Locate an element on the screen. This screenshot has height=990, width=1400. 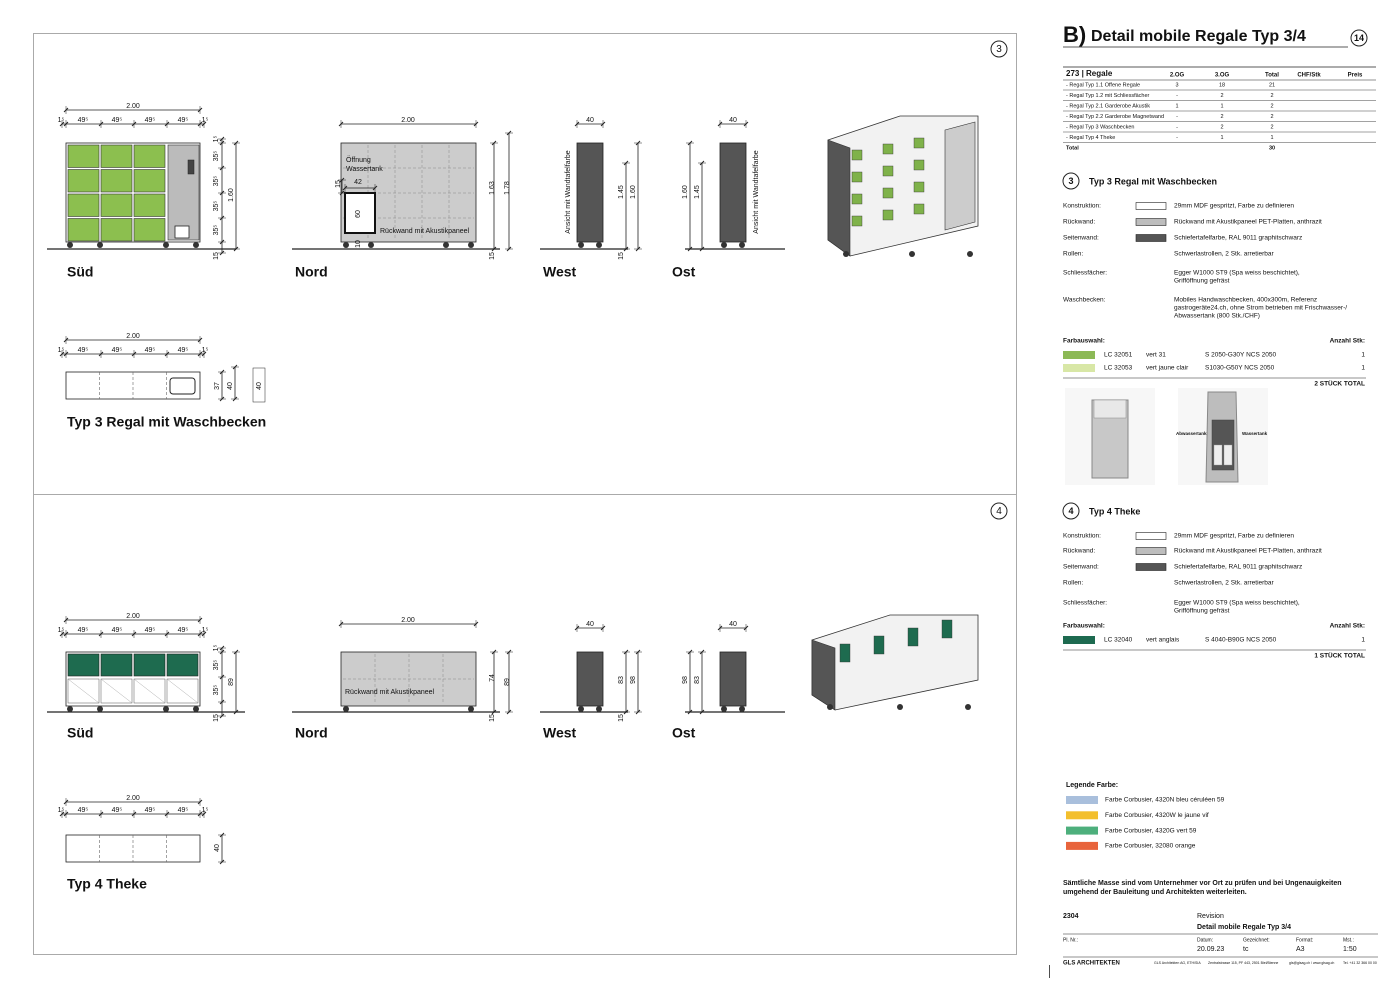
dimension-label: 1.45 is located at coordinates (697, 192).